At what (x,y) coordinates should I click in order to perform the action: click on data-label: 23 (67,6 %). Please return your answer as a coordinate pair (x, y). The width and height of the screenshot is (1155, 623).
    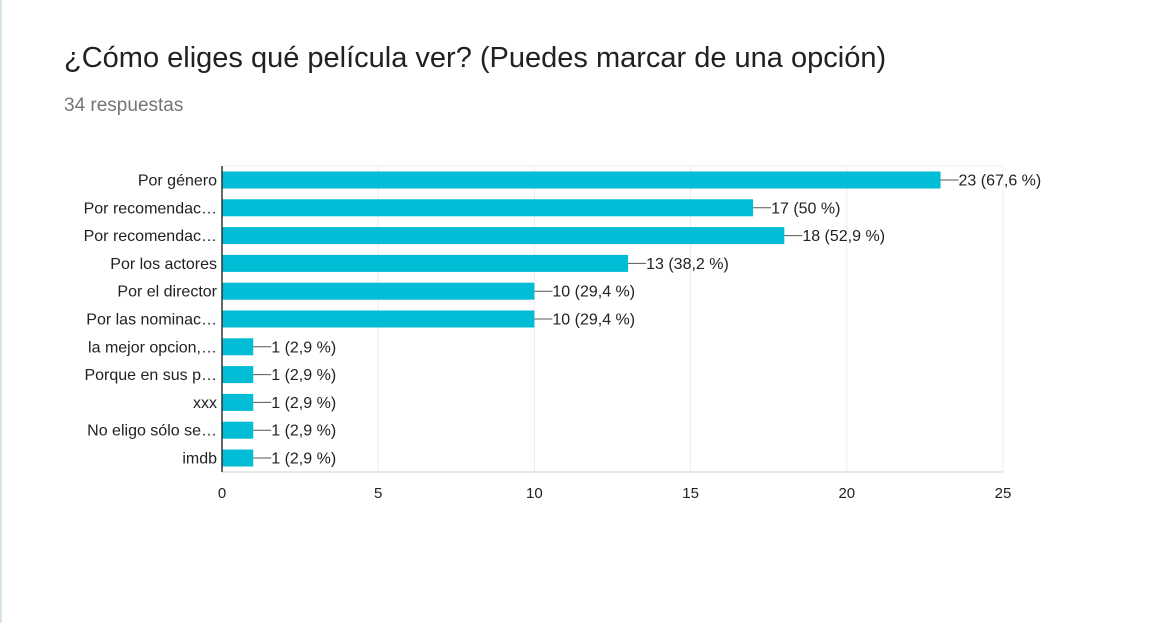
    Looking at the image, I should click on (1000, 181).